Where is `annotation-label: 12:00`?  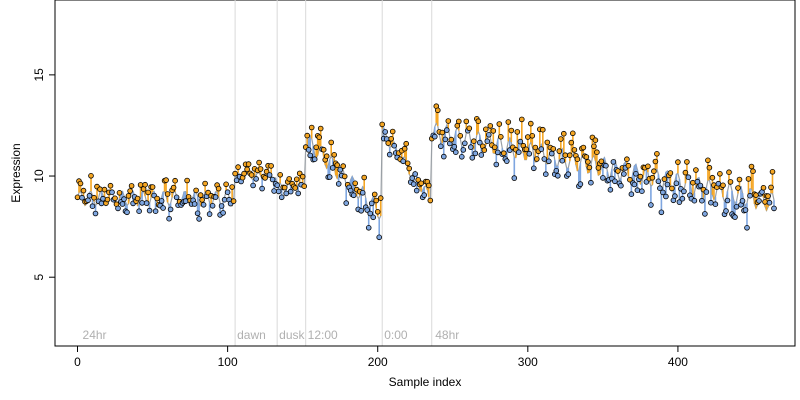 annotation-label: 12:00 is located at coordinates (323, 335).